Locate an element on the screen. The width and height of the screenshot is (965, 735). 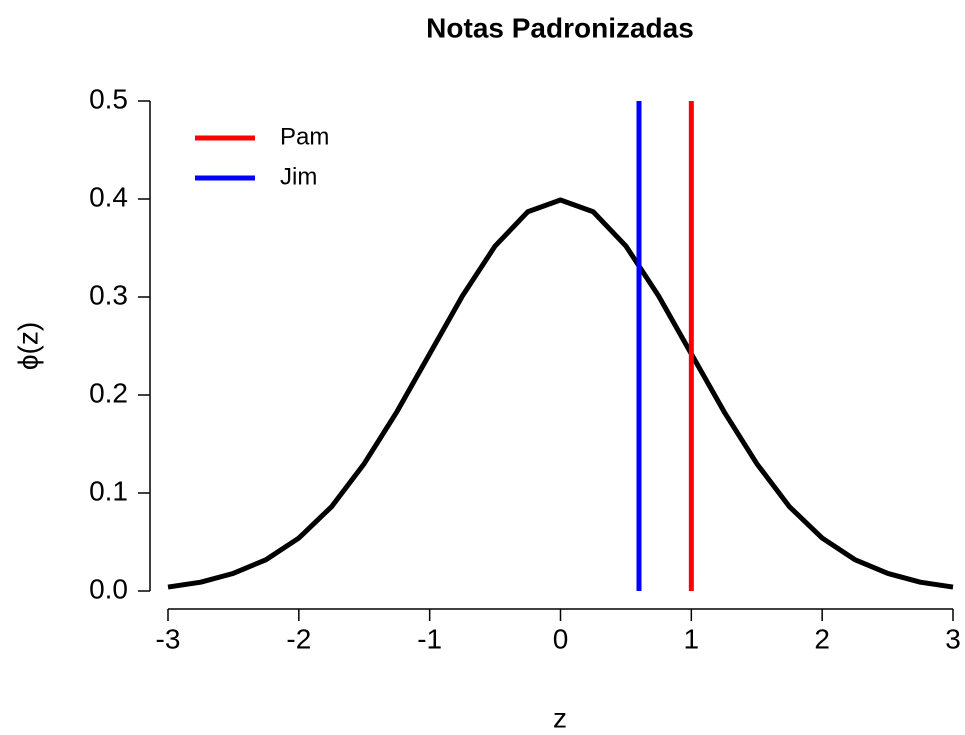
y-tick-label: 0.0 is located at coordinates (108, 588).